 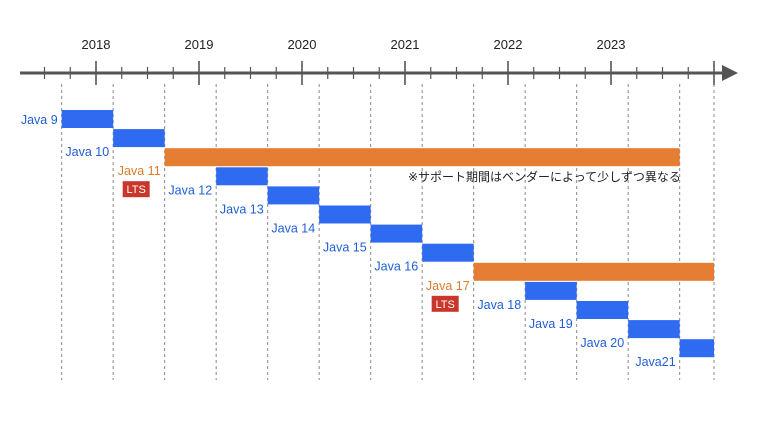 I want to click on release-label-java11: Java 11, so click(x=139, y=171).